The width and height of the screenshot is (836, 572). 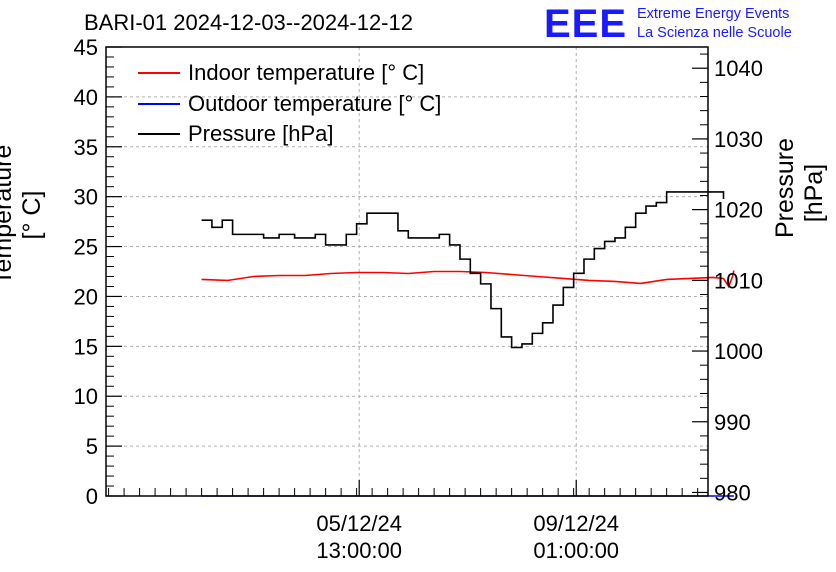 I want to click on y2-tick-label: 980, so click(x=732, y=492).